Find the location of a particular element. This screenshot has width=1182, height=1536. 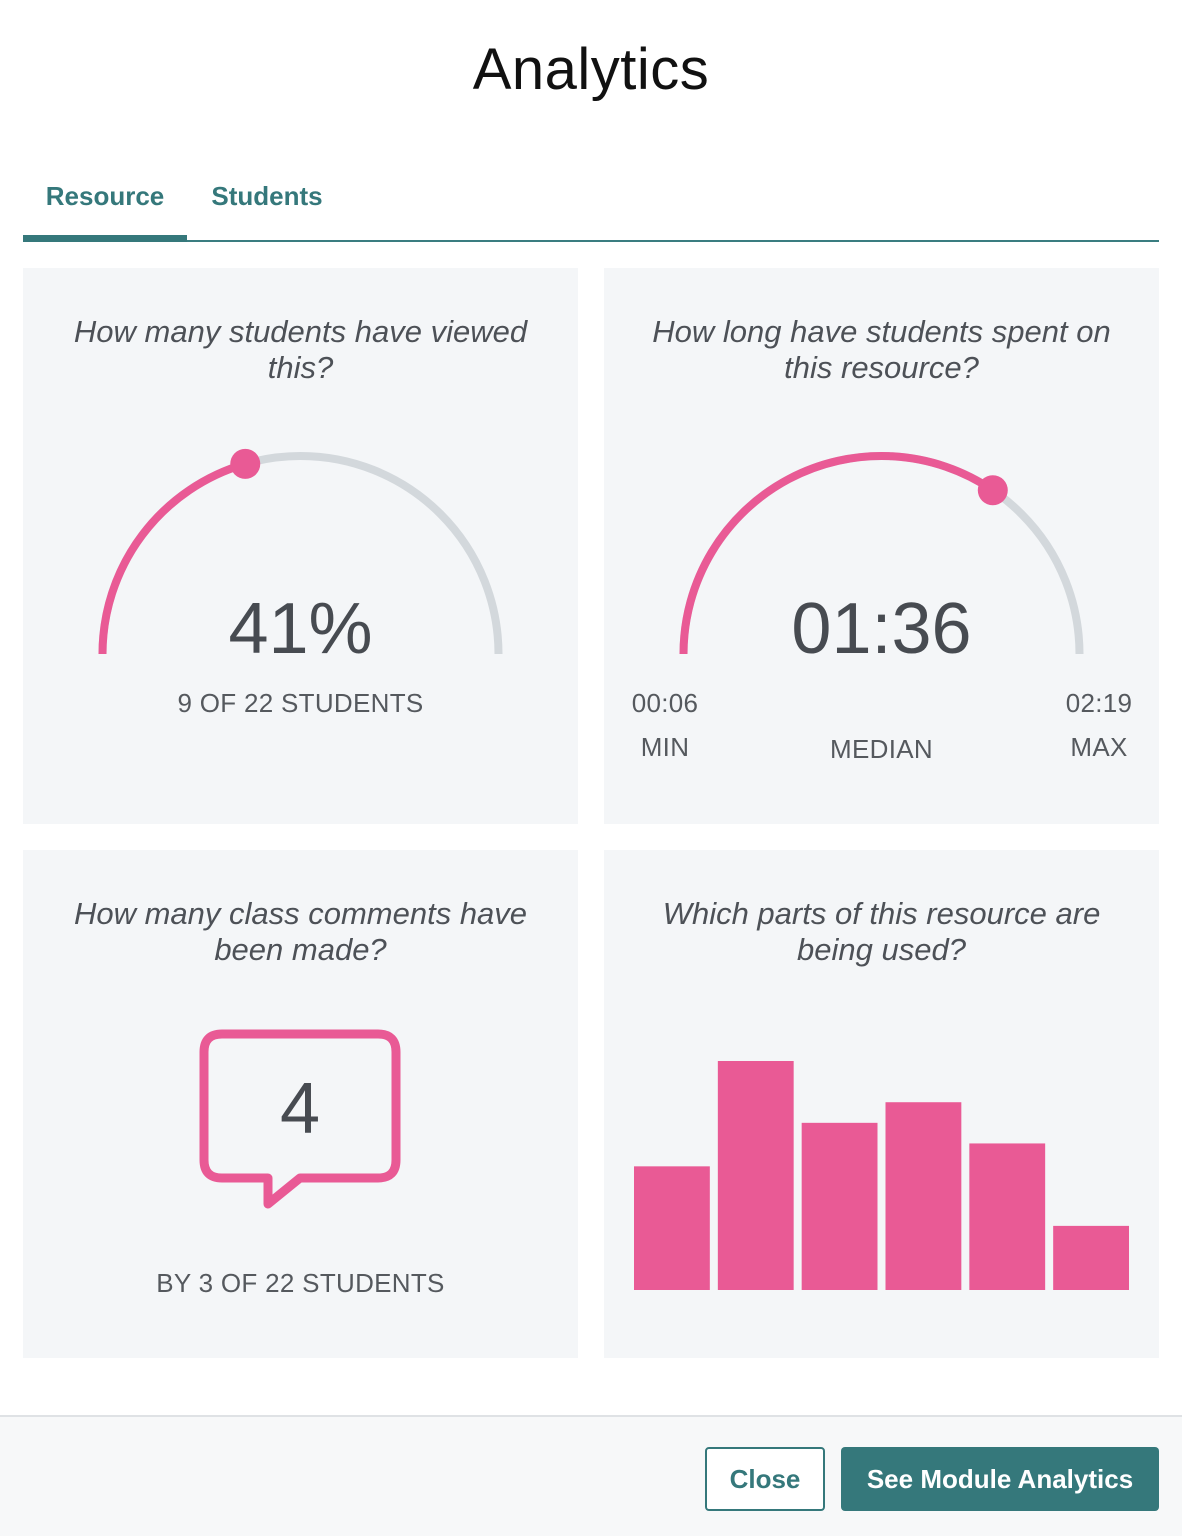

time-gauge-knob is located at coordinates (992, 490).